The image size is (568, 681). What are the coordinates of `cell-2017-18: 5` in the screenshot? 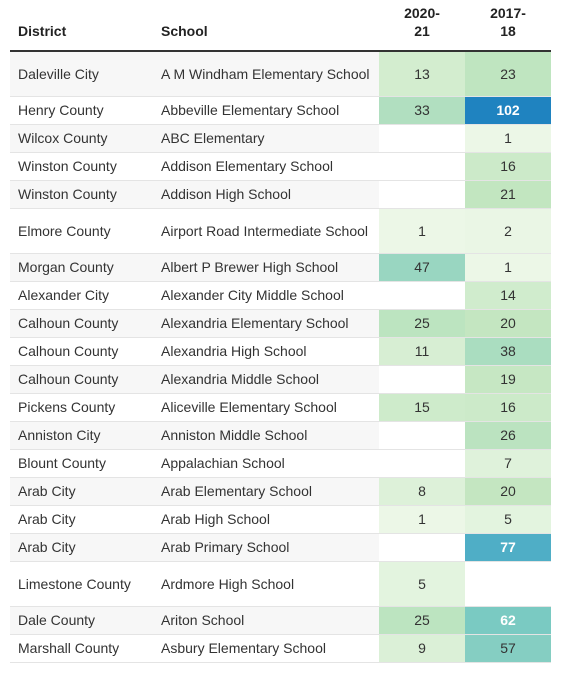 It's located at (508, 519).